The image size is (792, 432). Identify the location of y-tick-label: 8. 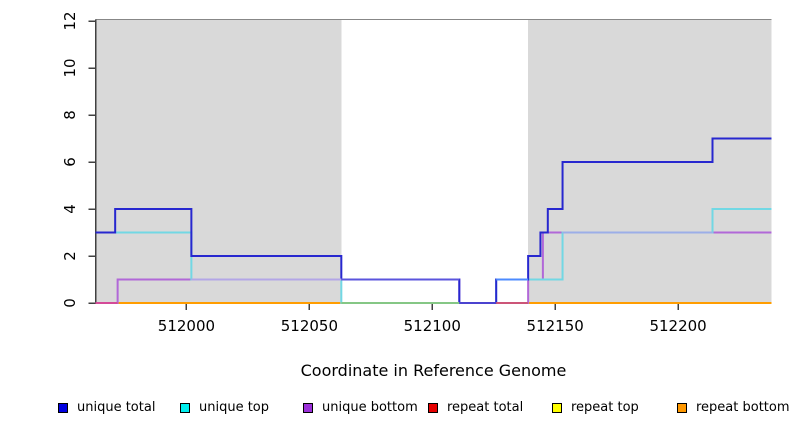
(70, 115).